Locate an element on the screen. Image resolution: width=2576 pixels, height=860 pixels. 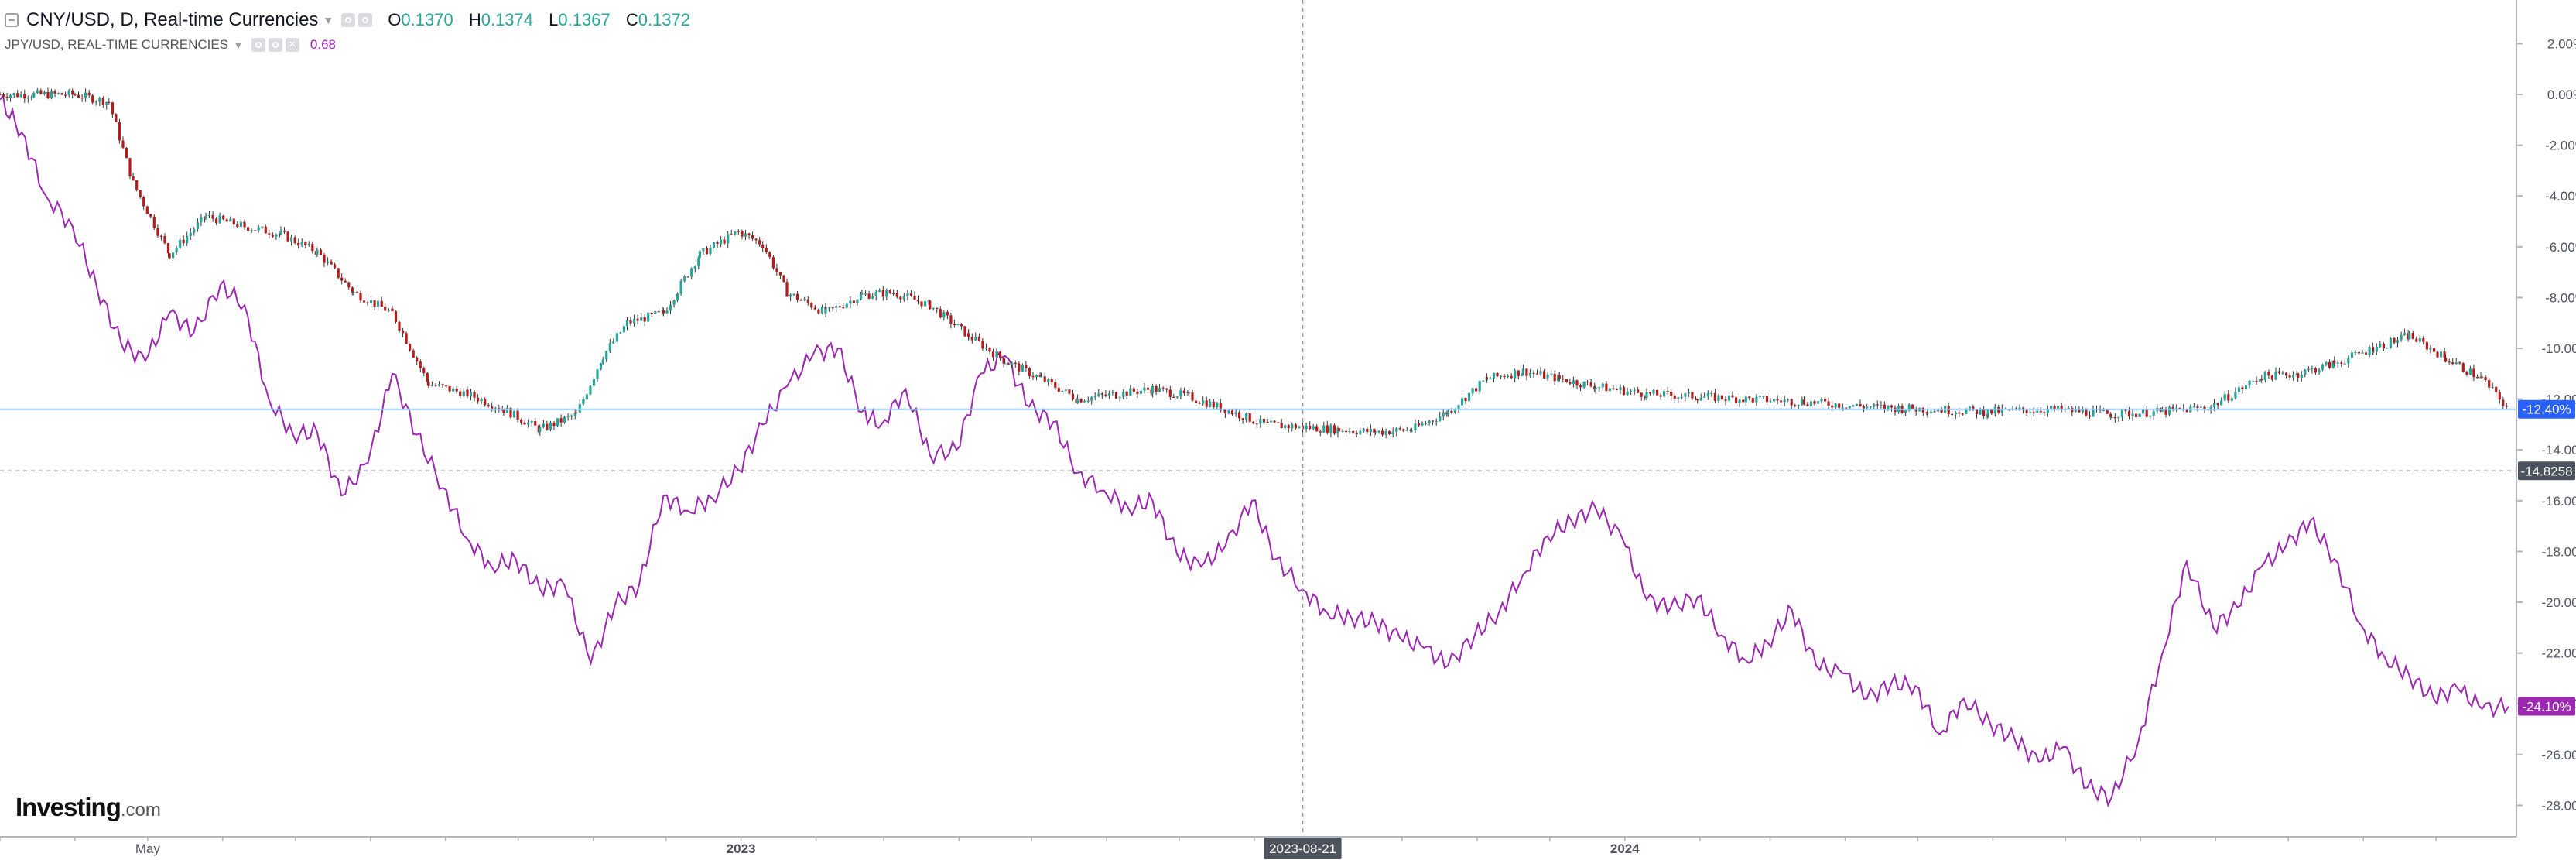
jpy-last-badge: -24.10% is located at coordinates (2547, 706).